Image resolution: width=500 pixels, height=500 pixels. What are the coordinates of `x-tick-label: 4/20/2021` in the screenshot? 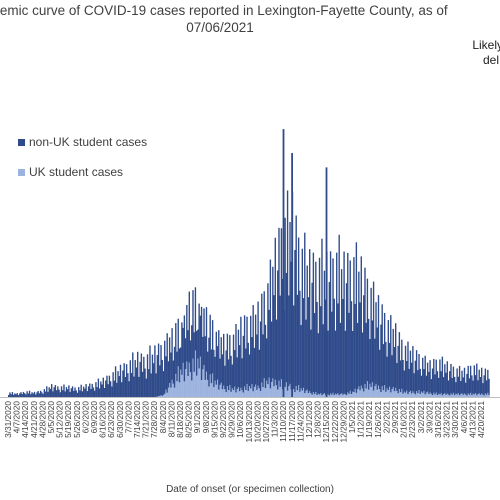 It's located at (481, 419).